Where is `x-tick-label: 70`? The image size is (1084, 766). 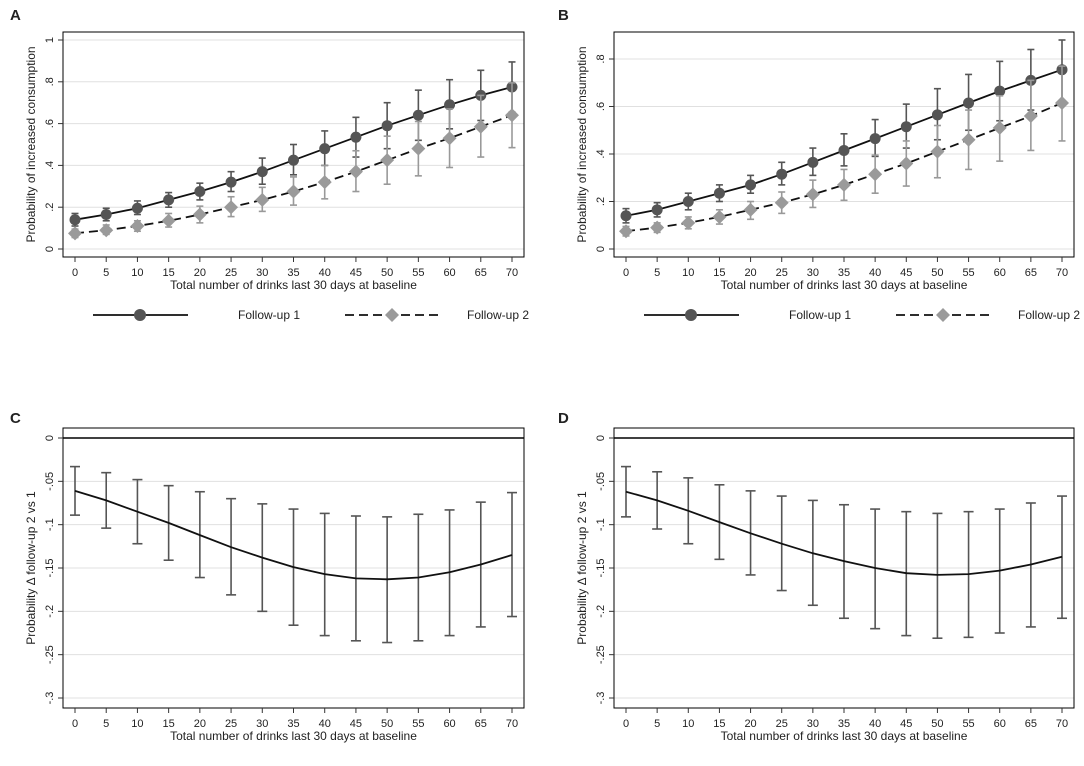 x-tick-label: 70 is located at coordinates (1062, 273).